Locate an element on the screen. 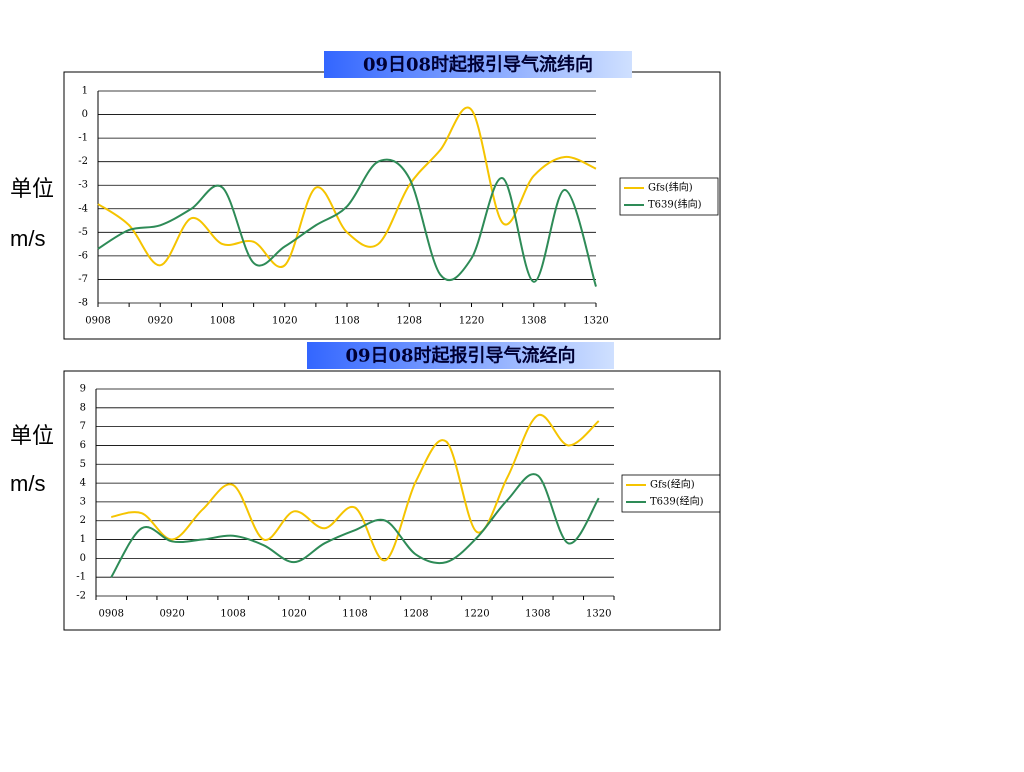 Image resolution: width=1024 pixels, height=772 pixels. y-tick-label: -5 is located at coordinates (83, 232).